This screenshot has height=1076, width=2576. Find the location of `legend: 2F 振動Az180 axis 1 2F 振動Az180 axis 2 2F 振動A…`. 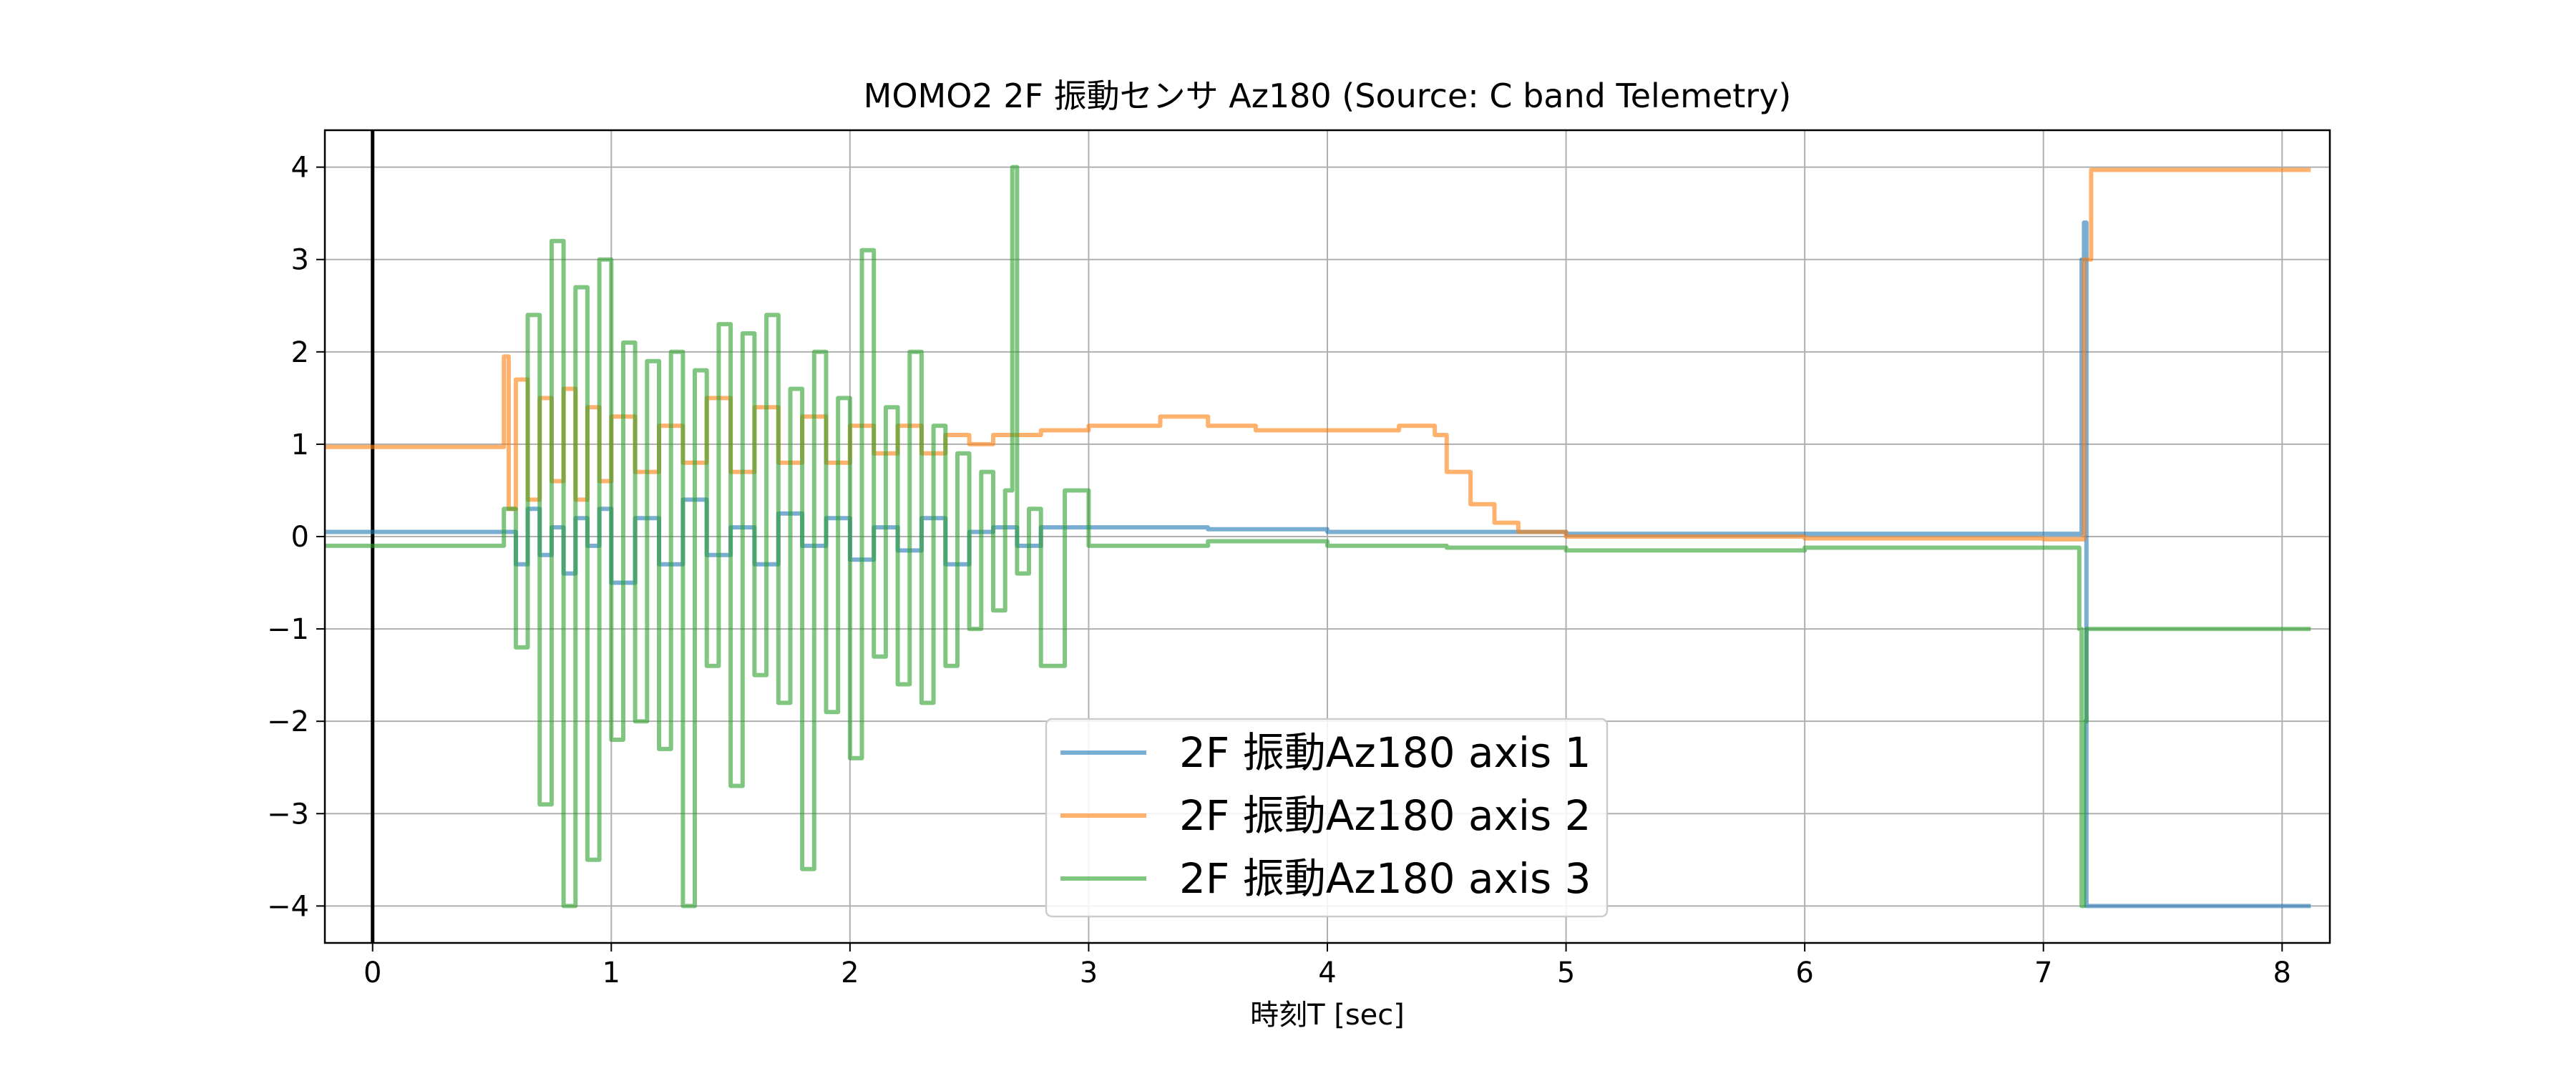

legend: 2F 振動Az180 axis 1 2F 振動Az180 axis 2 2F 振動A… is located at coordinates (1327, 818).